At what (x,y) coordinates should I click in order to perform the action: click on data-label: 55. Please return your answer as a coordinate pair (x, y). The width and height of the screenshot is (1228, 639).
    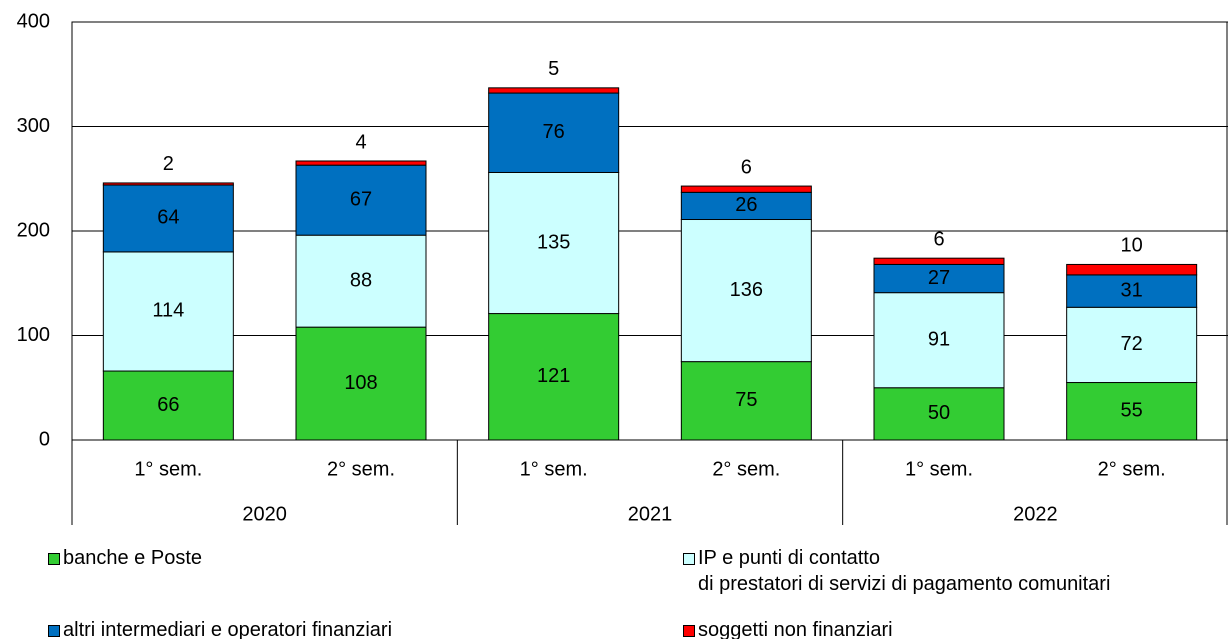
    Looking at the image, I should click on (1132, 411).